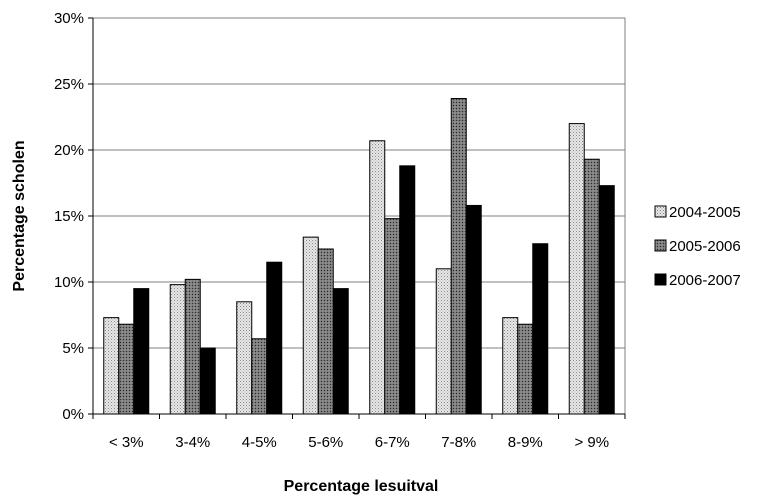  Describe the element at coordinates (705, 246) in the screenshot. I see `legend-label: 2005-2006` at that location.